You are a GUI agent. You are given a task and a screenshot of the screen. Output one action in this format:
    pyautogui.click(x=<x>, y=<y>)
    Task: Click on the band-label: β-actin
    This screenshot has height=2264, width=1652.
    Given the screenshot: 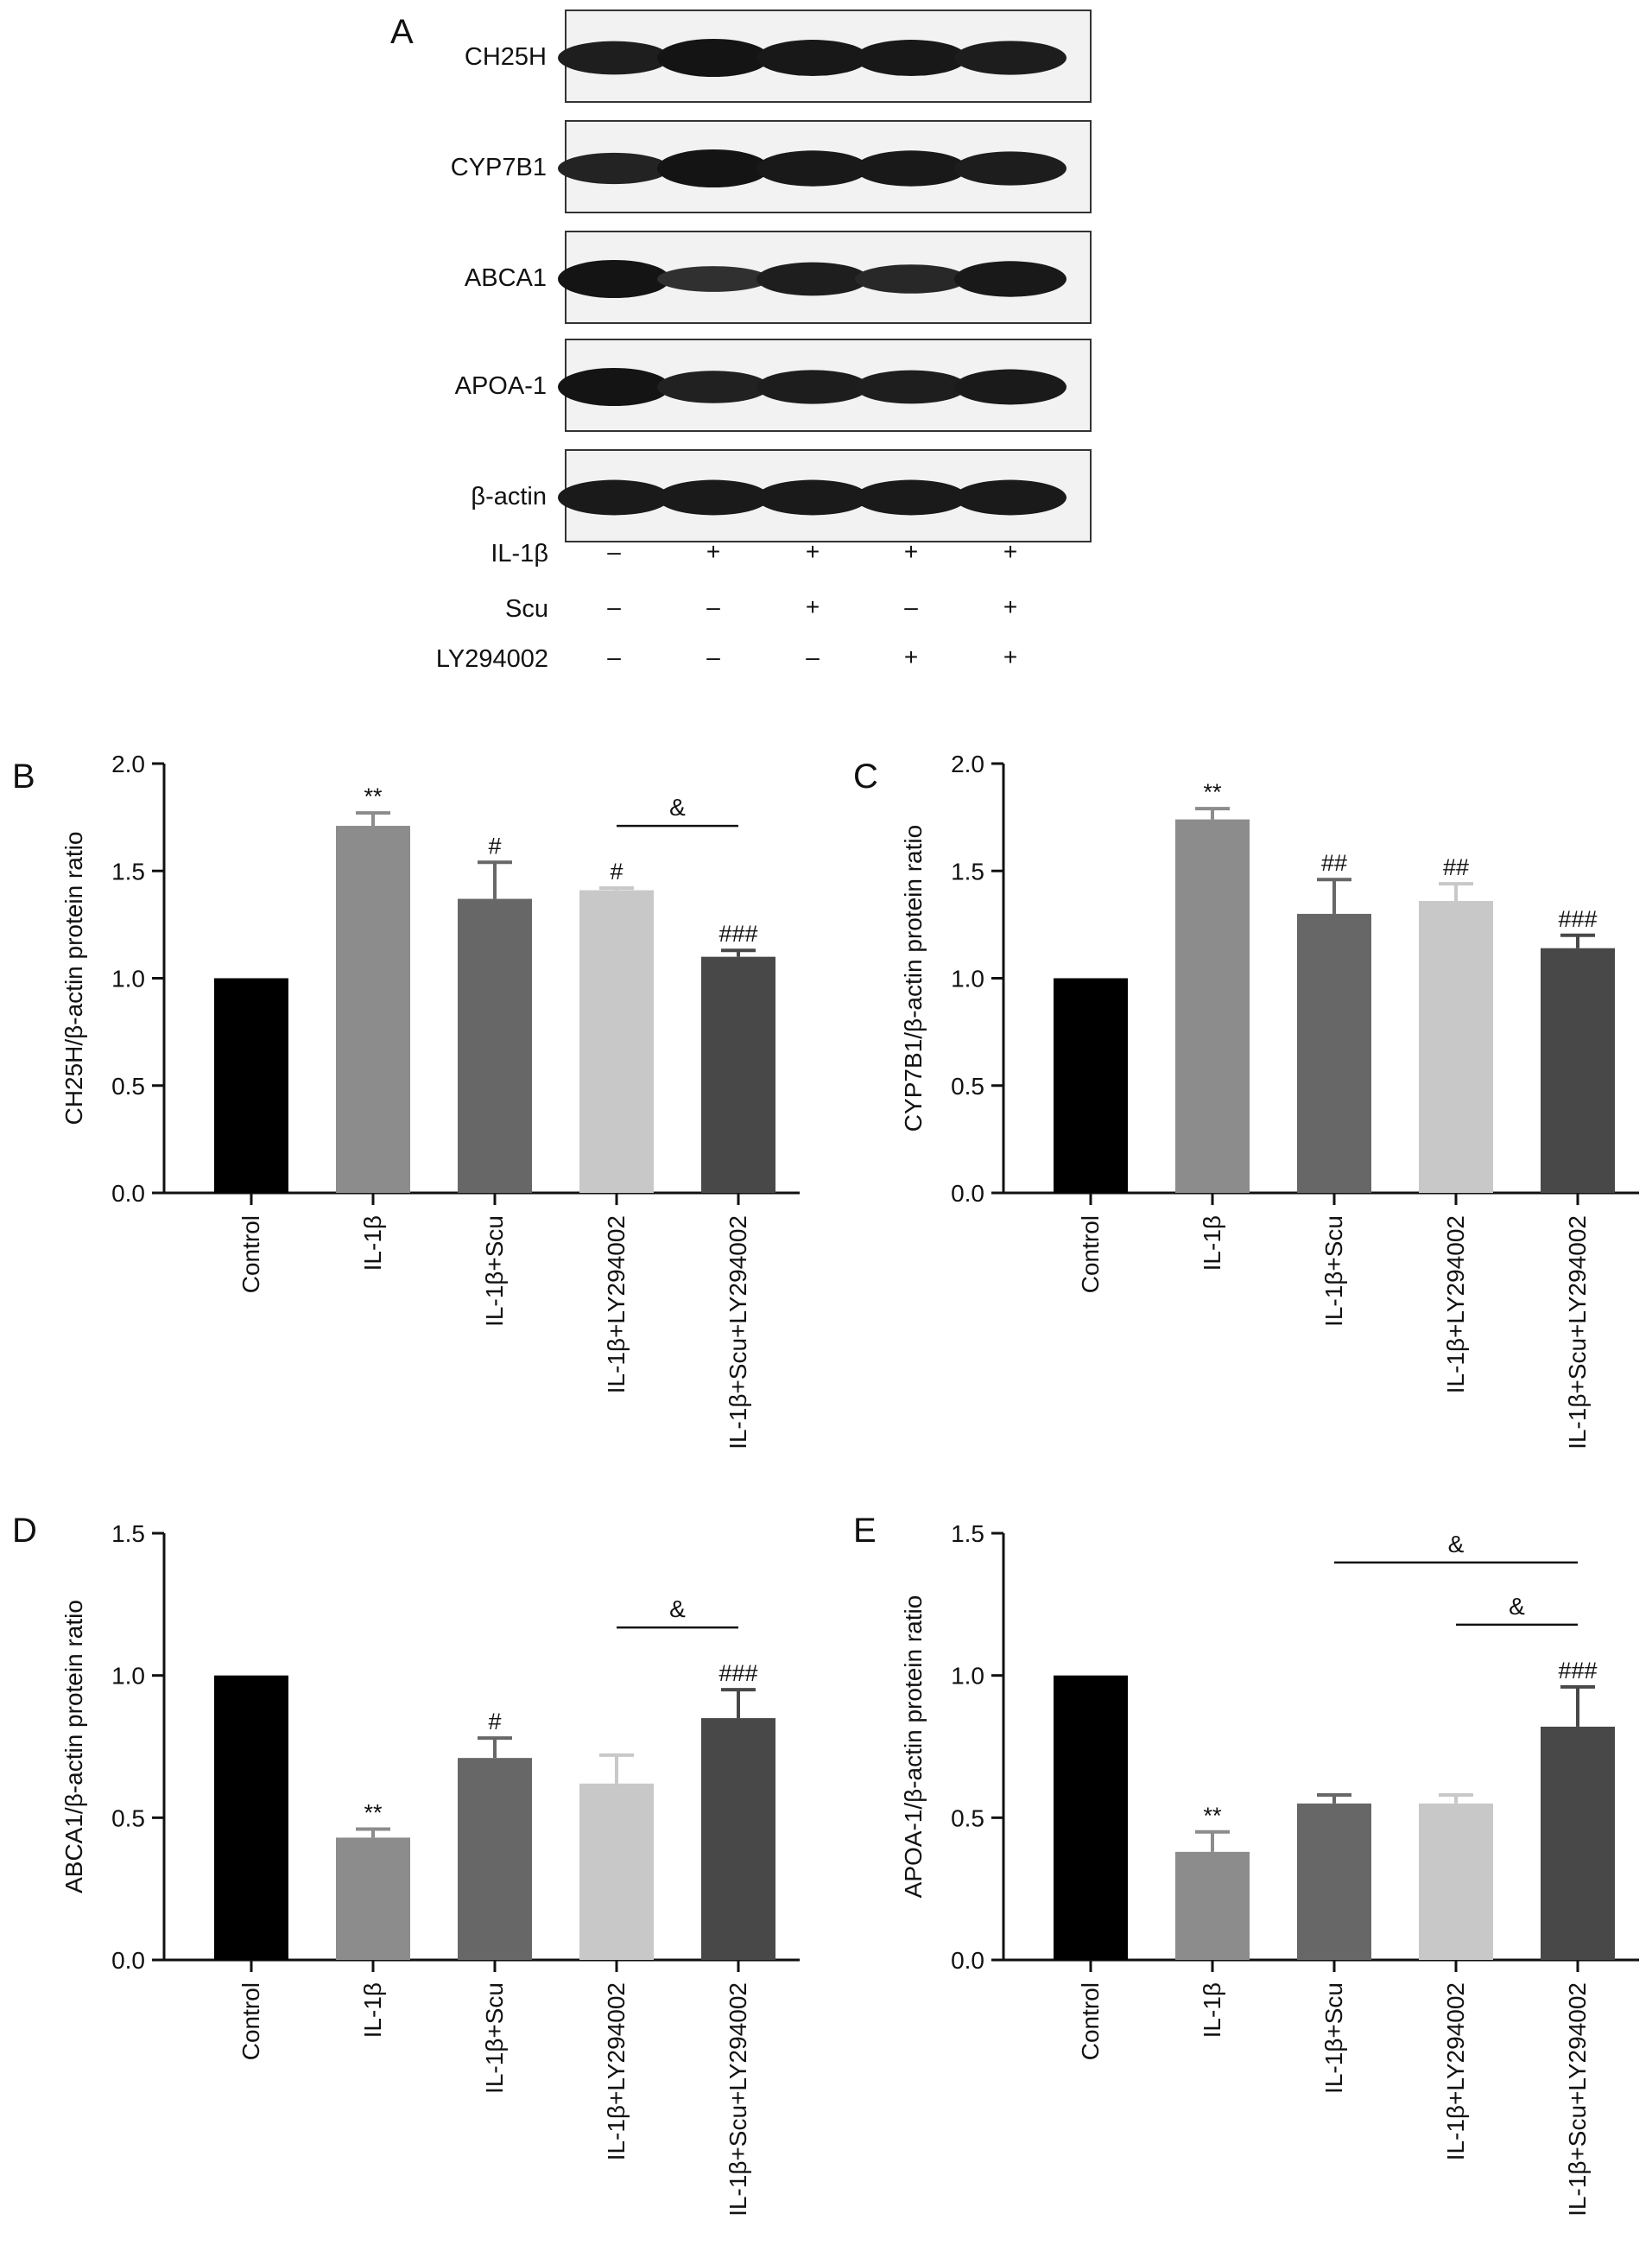 What is the action you would take?
    pyautogui.click(x=509, y=497)
    